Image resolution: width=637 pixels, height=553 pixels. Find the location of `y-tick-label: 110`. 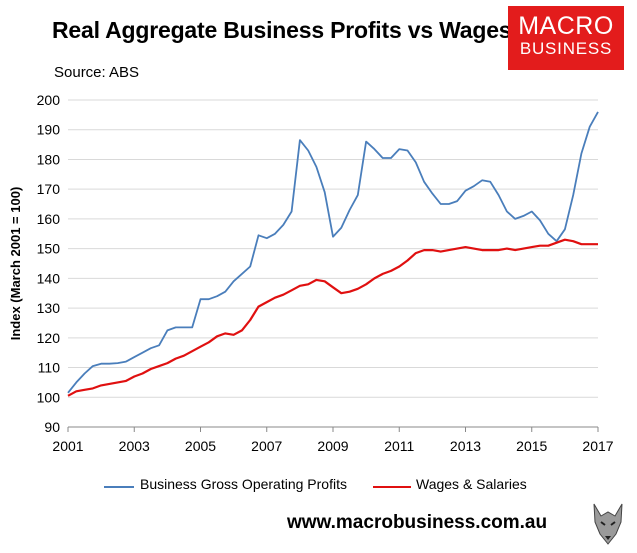

y-tick-label: 110 is located at coordinates (49, 368).